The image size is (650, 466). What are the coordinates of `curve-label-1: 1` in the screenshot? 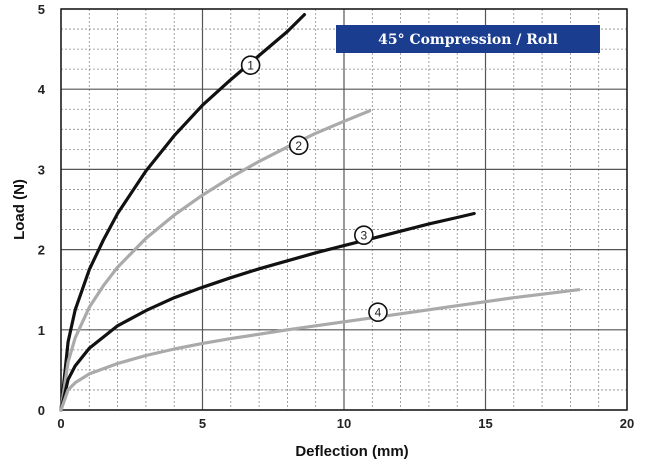 It's located at (250, 65).